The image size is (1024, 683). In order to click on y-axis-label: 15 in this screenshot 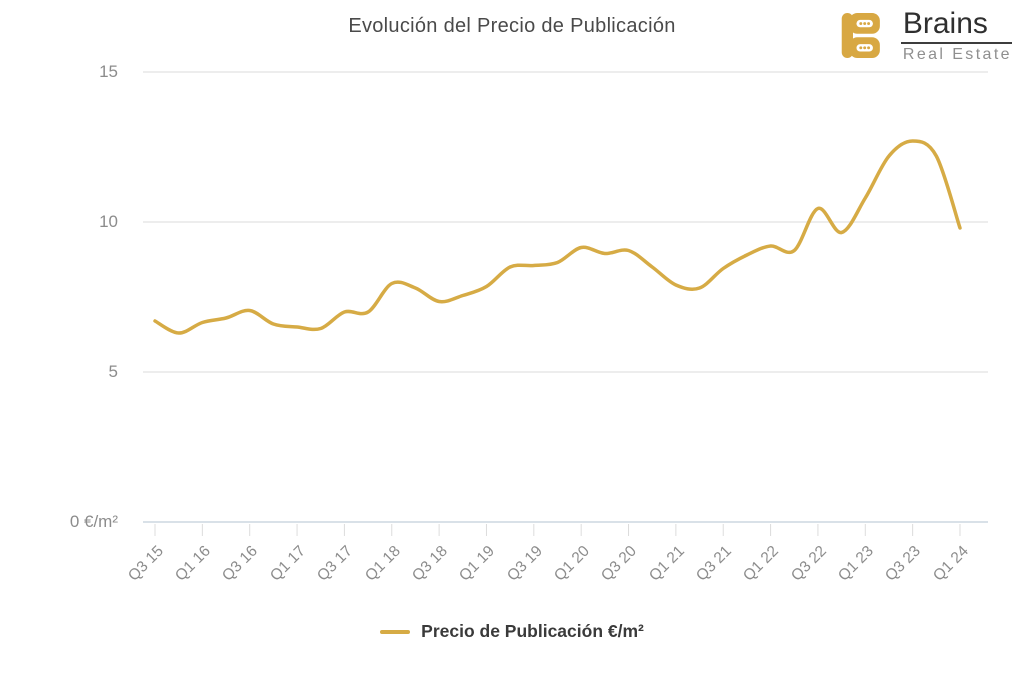, I will do `click(108, 71)`.